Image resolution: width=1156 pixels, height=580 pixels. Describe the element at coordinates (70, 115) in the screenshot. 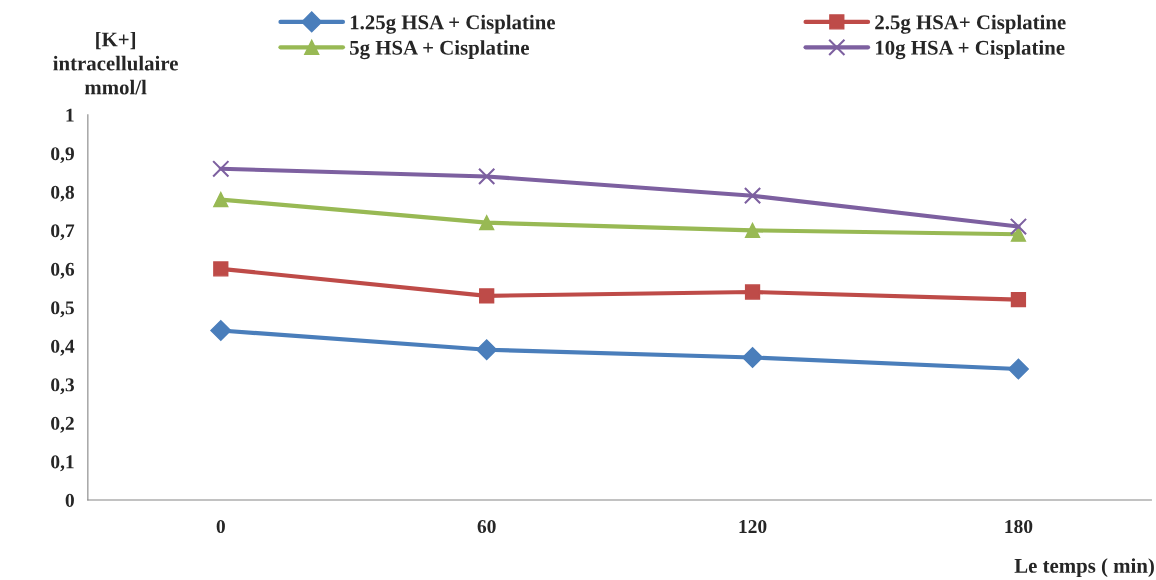

I see `y-tick-label: 1` at that location.